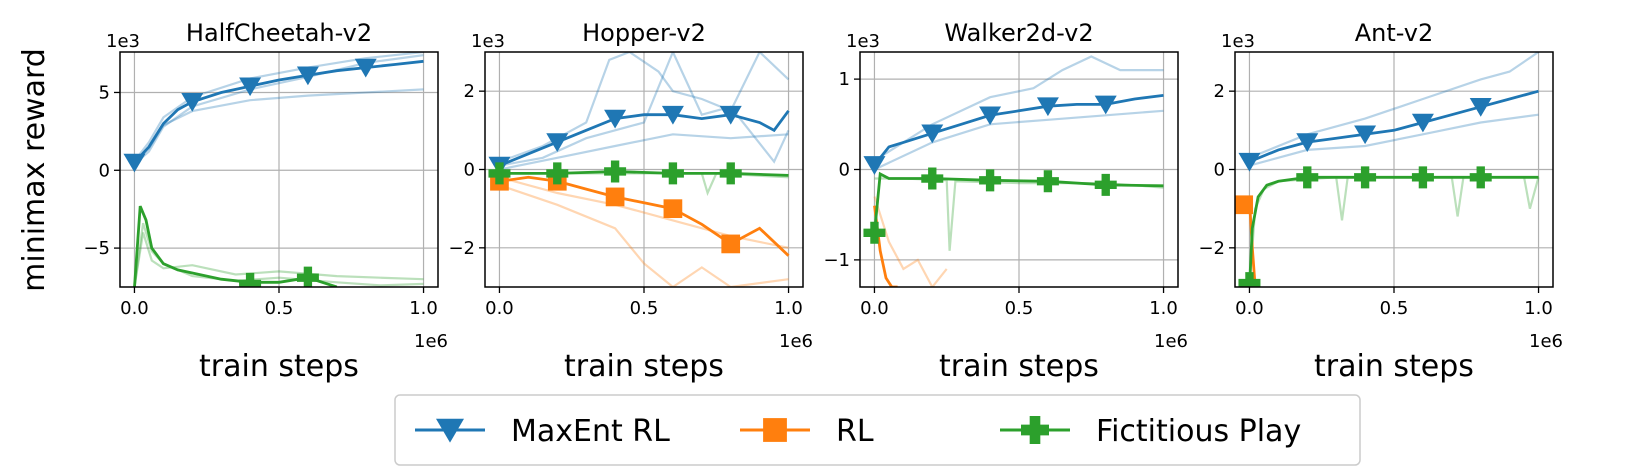 This screenshot has height=472, width=1650. Describe the element at coordinates (1219, 91) in the screenshot. I see `y-tick-label: 2` at that location.